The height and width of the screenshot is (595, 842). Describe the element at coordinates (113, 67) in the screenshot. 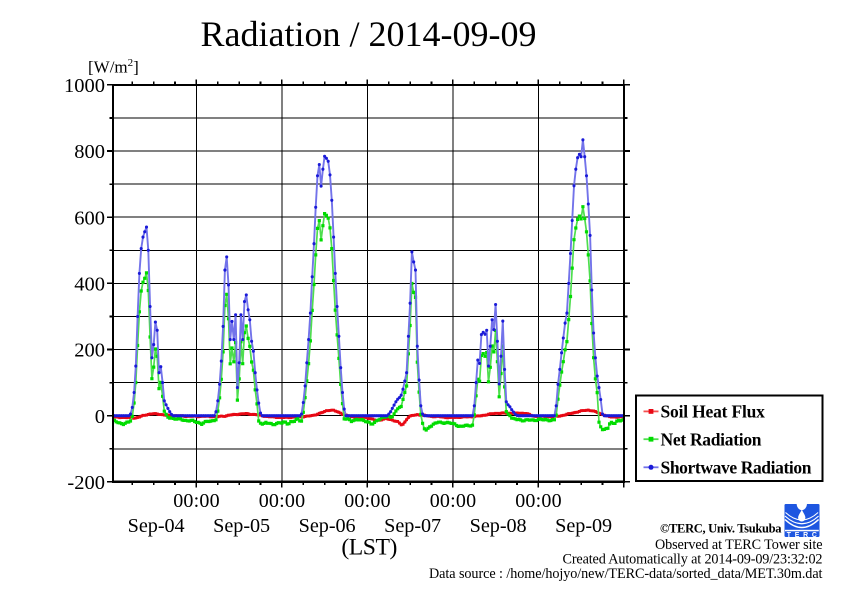

I see `svg-text: [W/m2]` at that location.